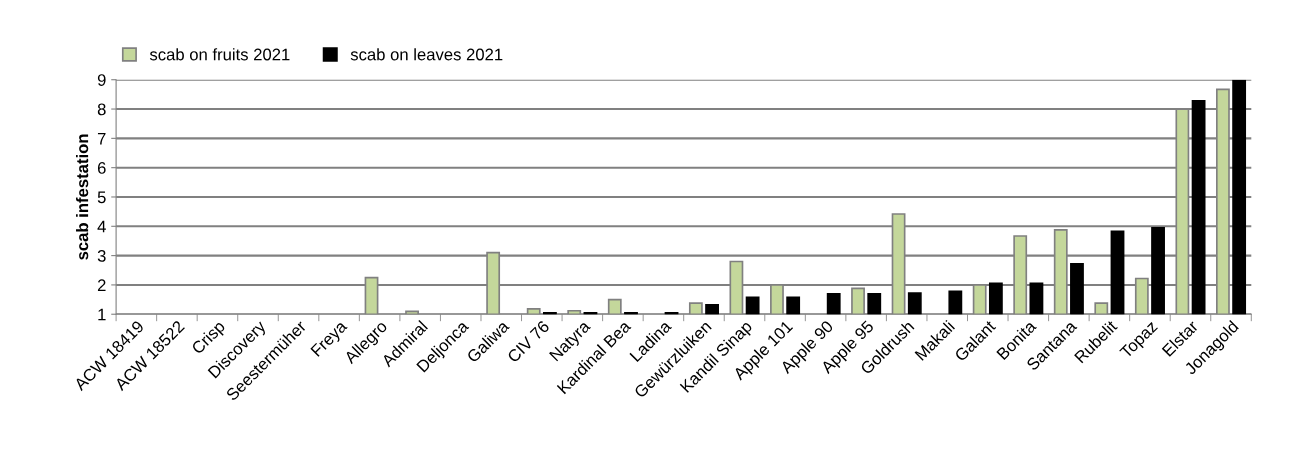 The height and width of the screenshot is (469, 1290). What do you see at coordinates (219, 54) in the screenshot?
I see `legend-label: scab on fruits 2021` at bounding box center [219, 54].